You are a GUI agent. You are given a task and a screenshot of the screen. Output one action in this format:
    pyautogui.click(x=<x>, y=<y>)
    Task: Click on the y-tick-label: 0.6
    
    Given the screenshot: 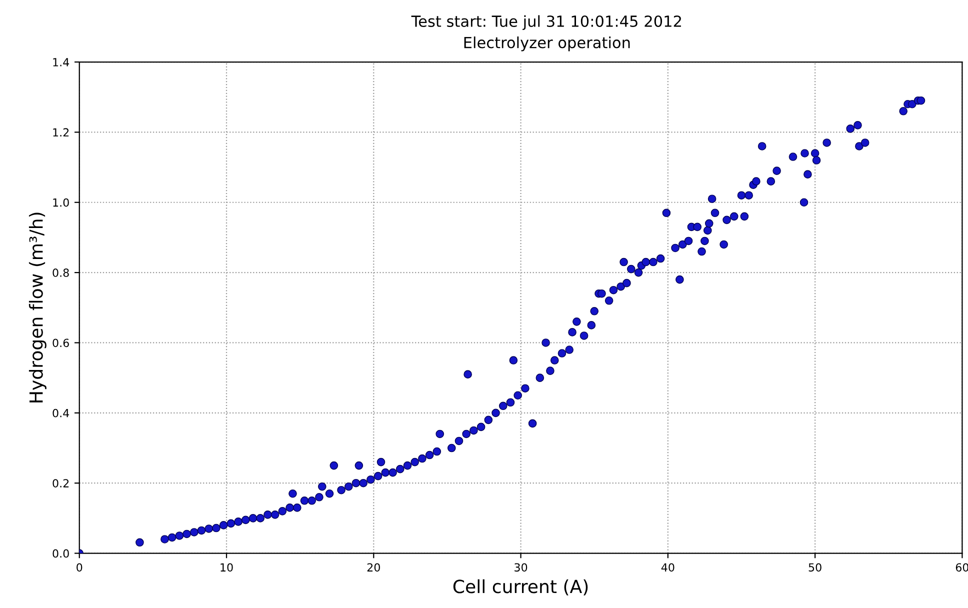 What is the action you would take?
    pyautogui.click(x=60, y=343)
    